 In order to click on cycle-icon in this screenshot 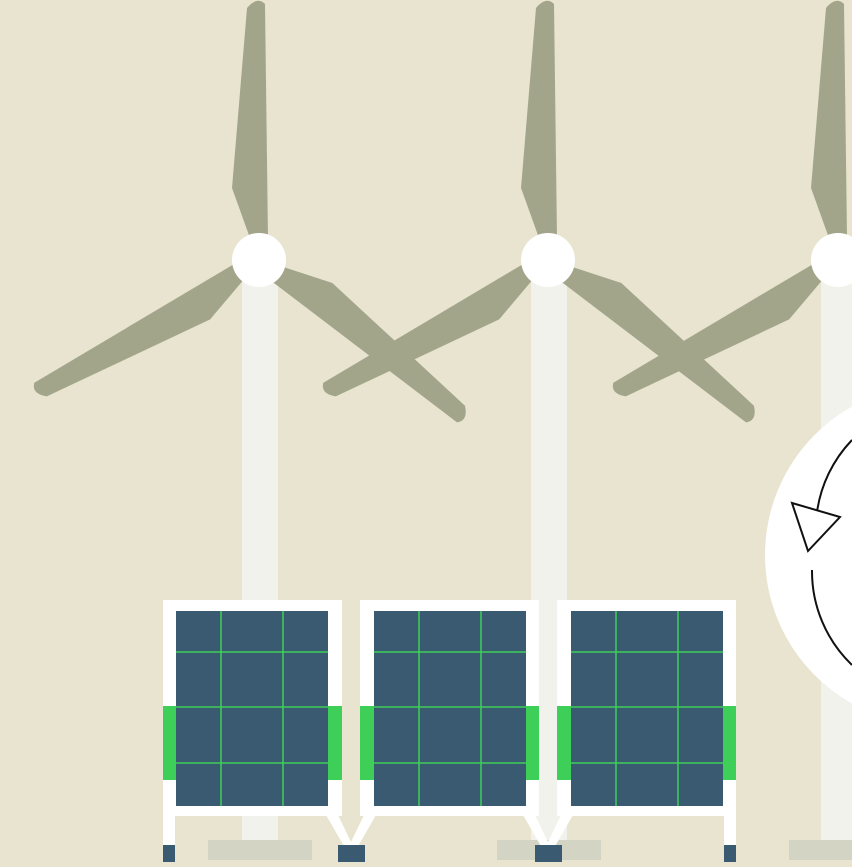, I will do `click(808, 555)`.